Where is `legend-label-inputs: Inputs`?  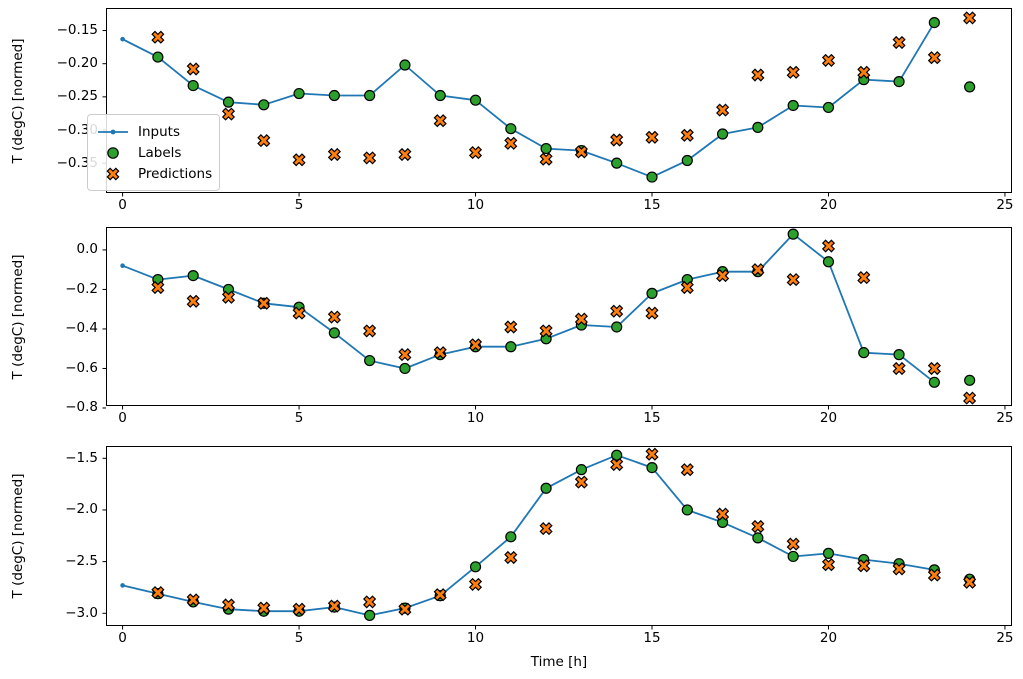 legend-label-inputs: Inputs is located at coordinates (159, 131).